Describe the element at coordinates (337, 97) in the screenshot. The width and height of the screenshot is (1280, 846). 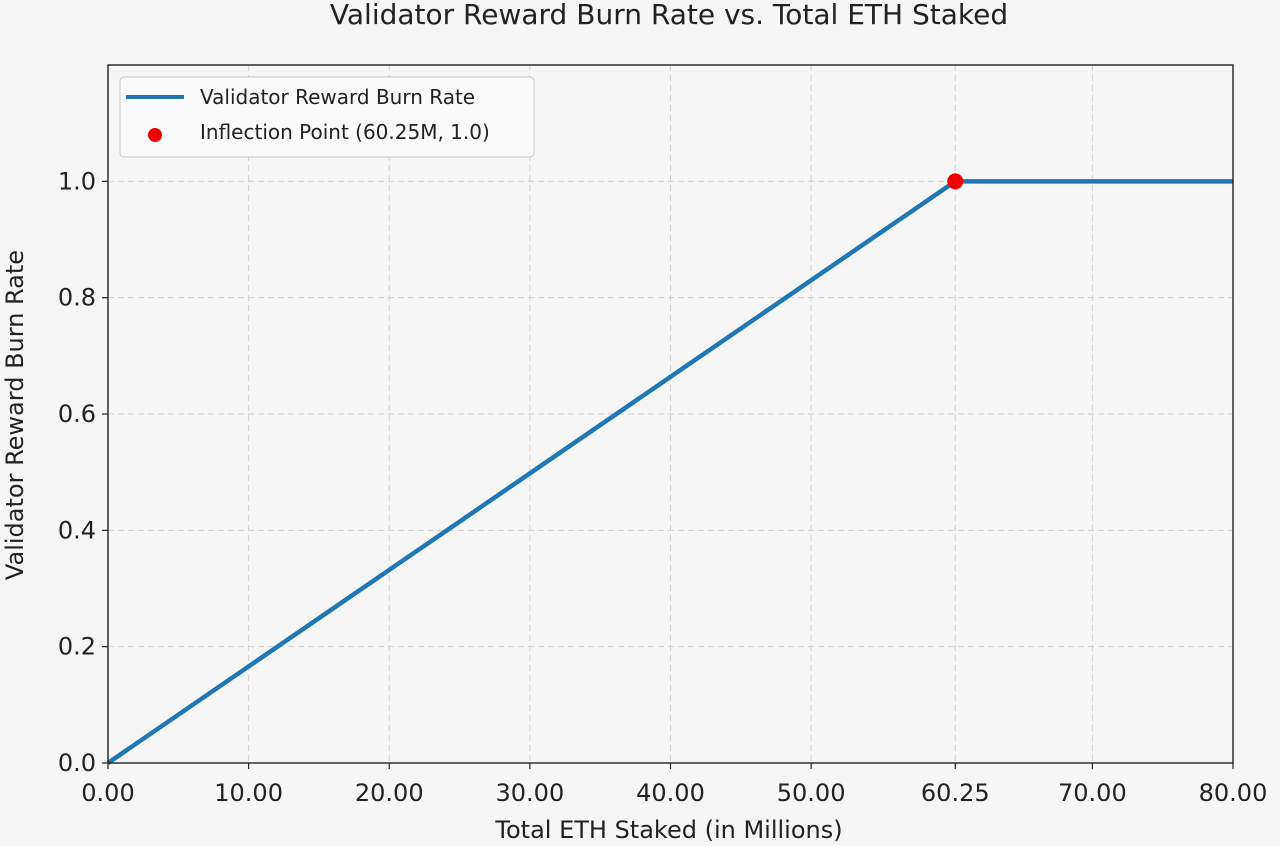
I see `legend-line-label: Validator Reward Burn Rate` at that location.